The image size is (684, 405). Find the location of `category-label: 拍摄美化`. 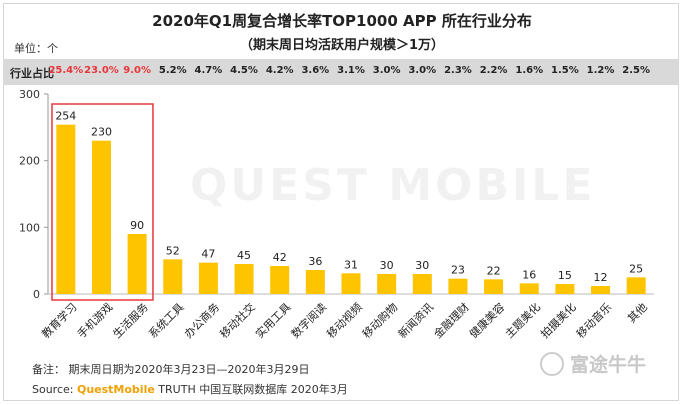

category-label: 拍摄美化 is located at coordinates (558, 320).